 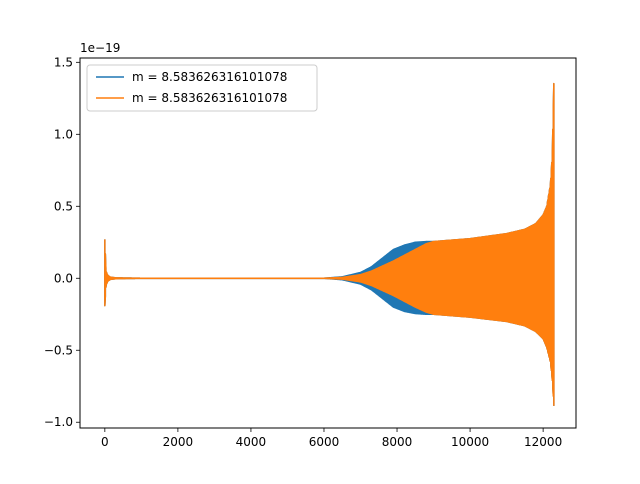 What do you see at coordinates (58, 350) in the screenshot?
I see `y-tick-label: −0.5` at bounding box center [58, 350].